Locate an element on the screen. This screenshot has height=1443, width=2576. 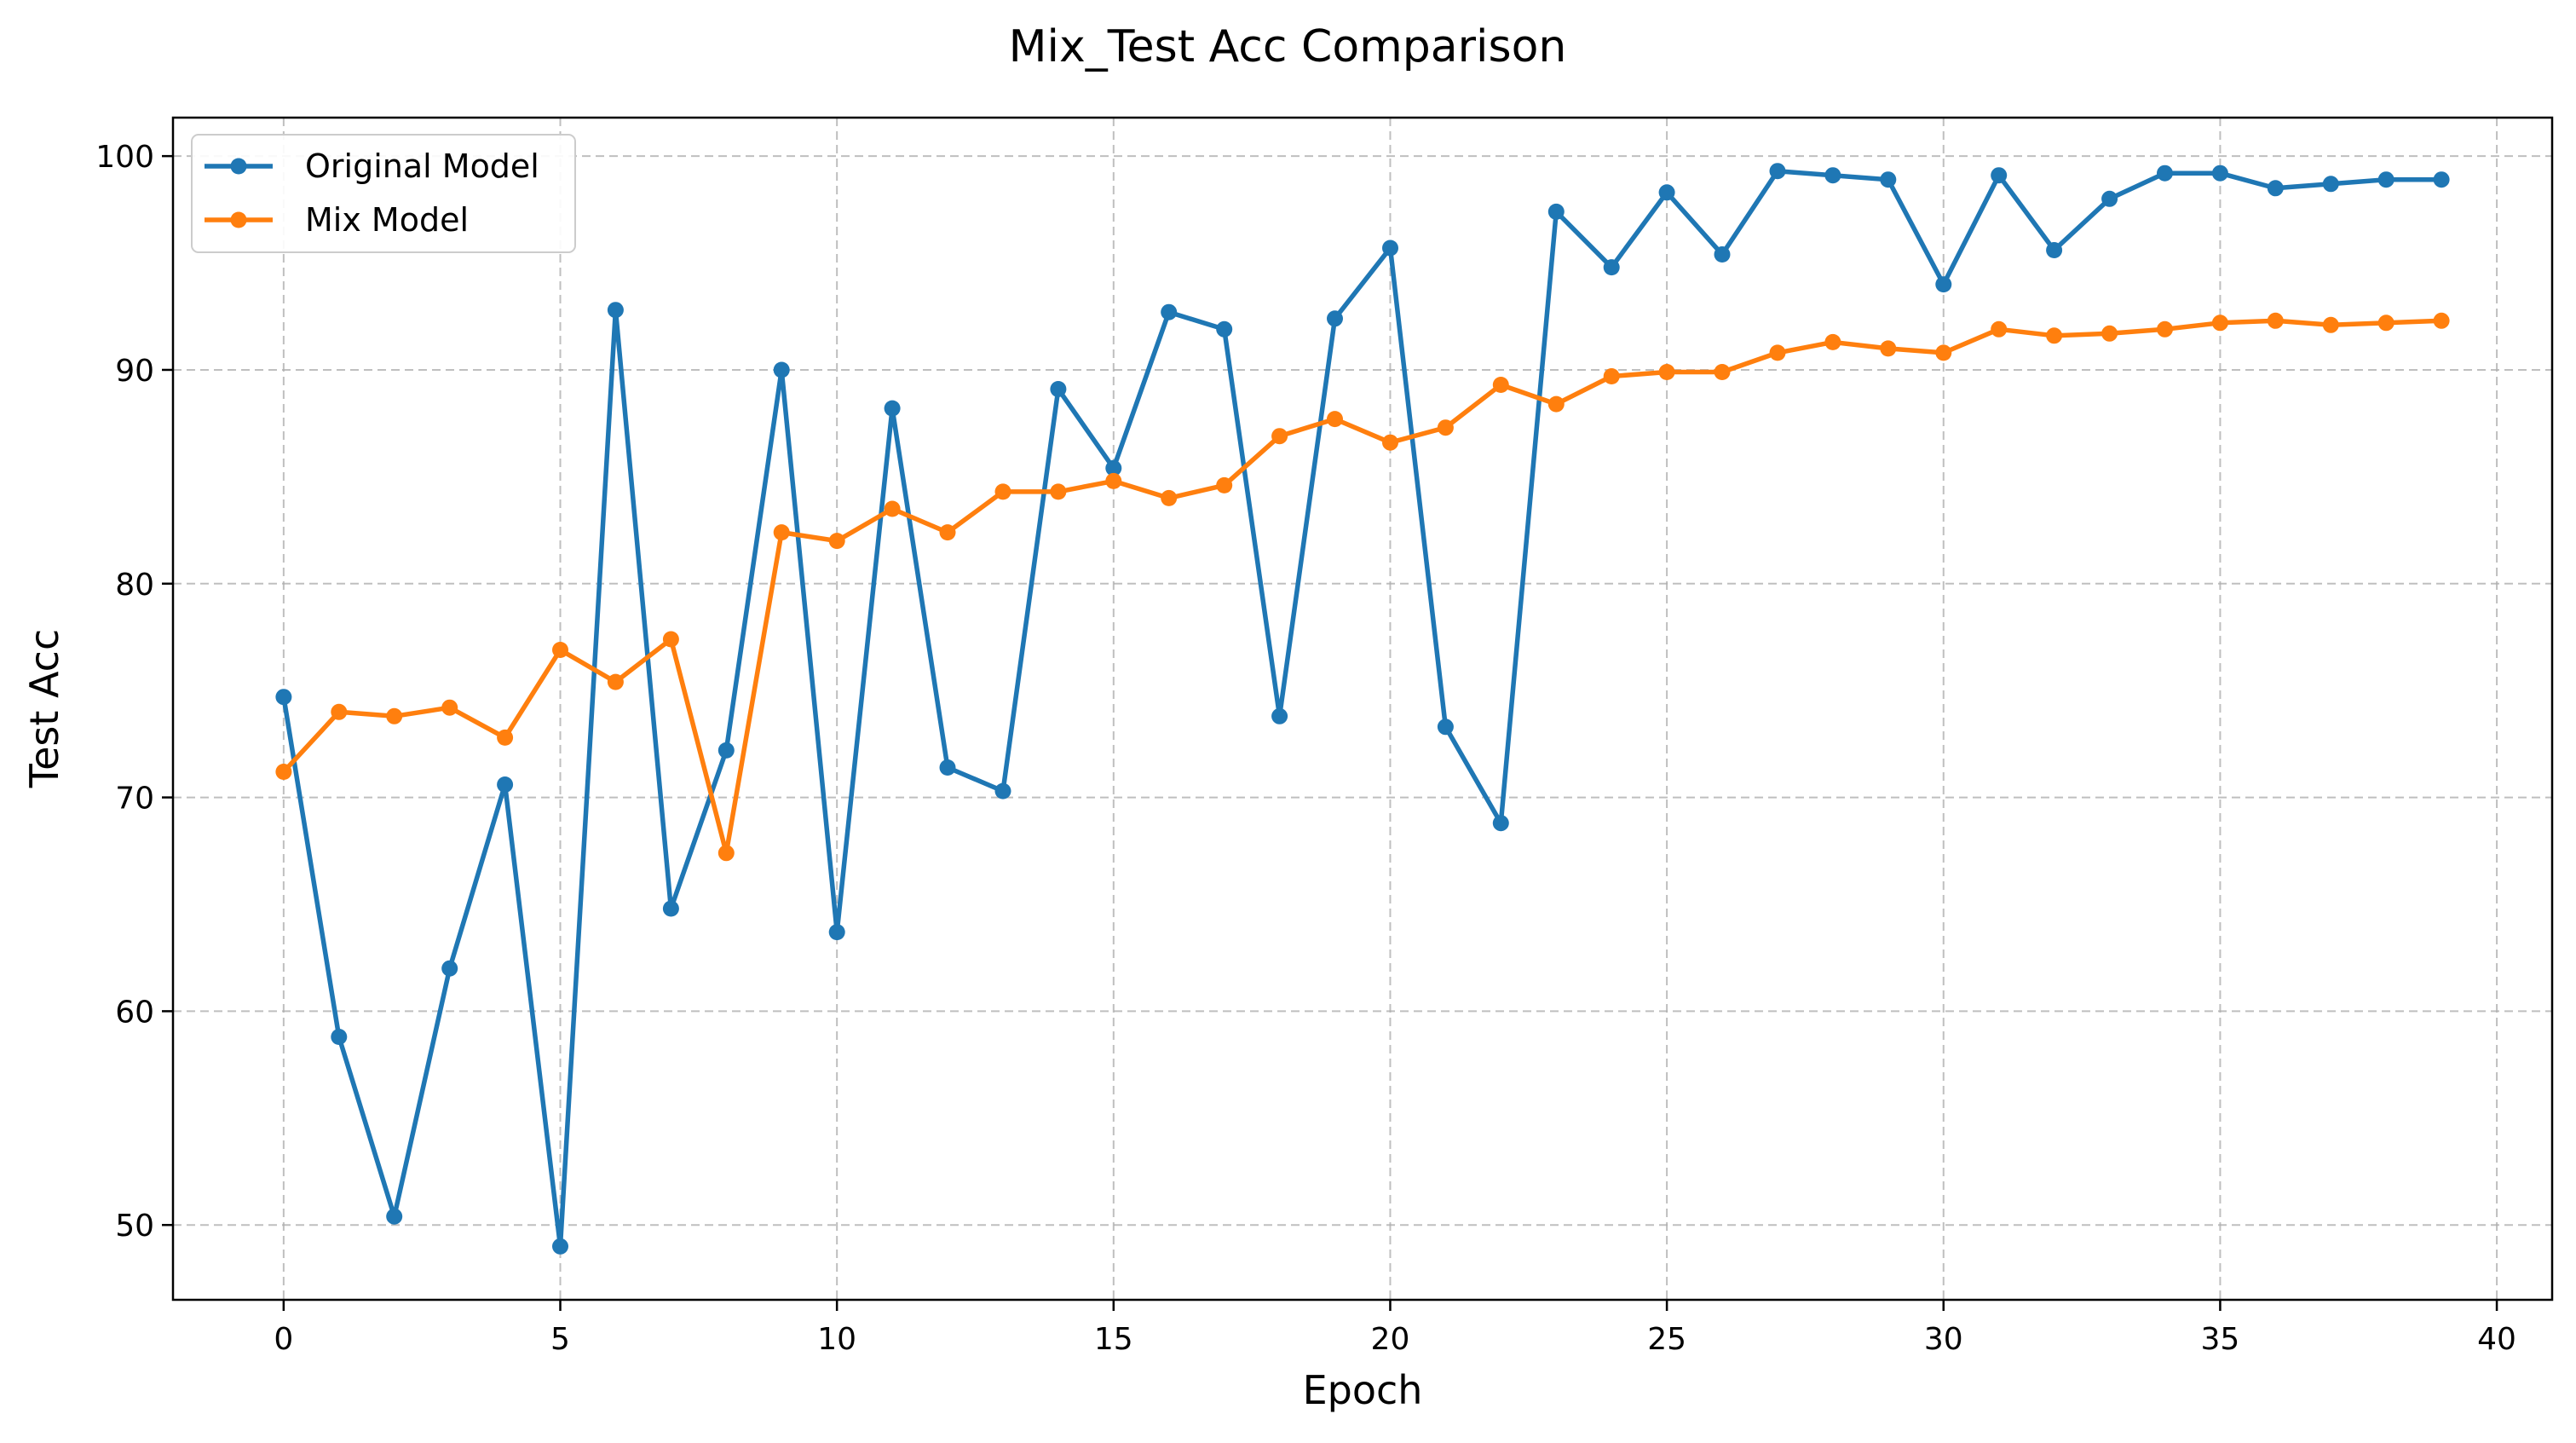
x-tick-label: 30 is located at coordinates (1943, 1339).